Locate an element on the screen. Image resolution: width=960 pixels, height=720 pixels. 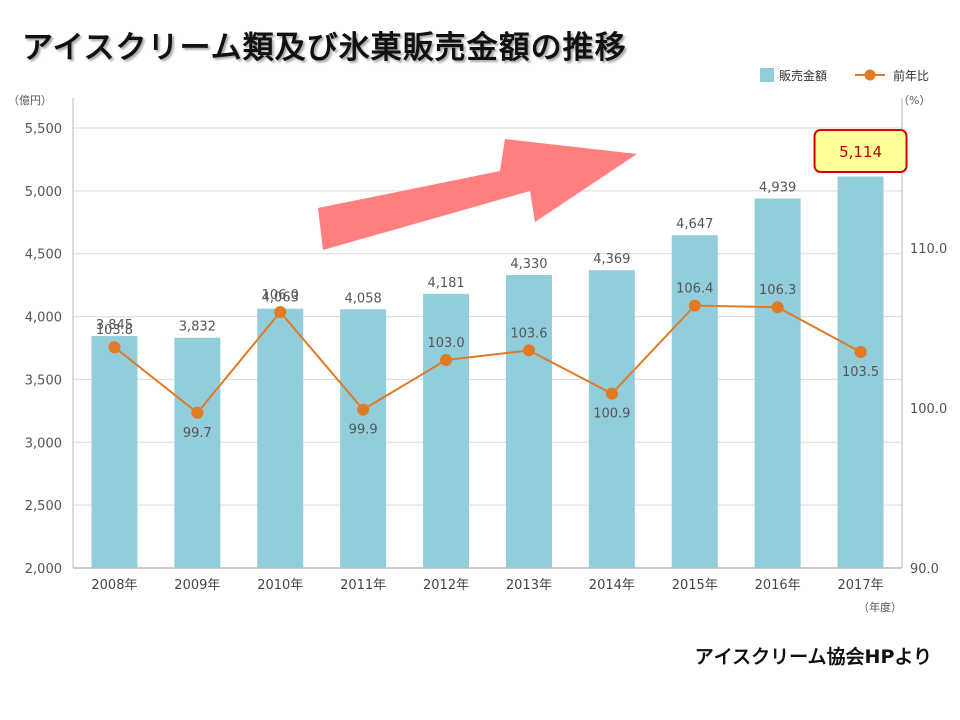
legend-label-bar: 販売金額 is located at coordinates (803, 75).